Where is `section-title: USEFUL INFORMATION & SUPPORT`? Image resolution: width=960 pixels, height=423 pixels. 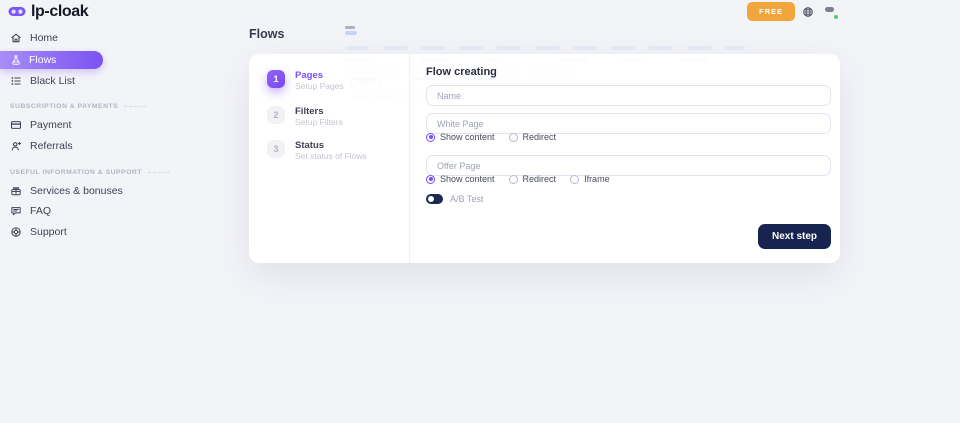
section-title: USEFUL INFORMATION & SUPPORT is located at coordinates (76, 172).